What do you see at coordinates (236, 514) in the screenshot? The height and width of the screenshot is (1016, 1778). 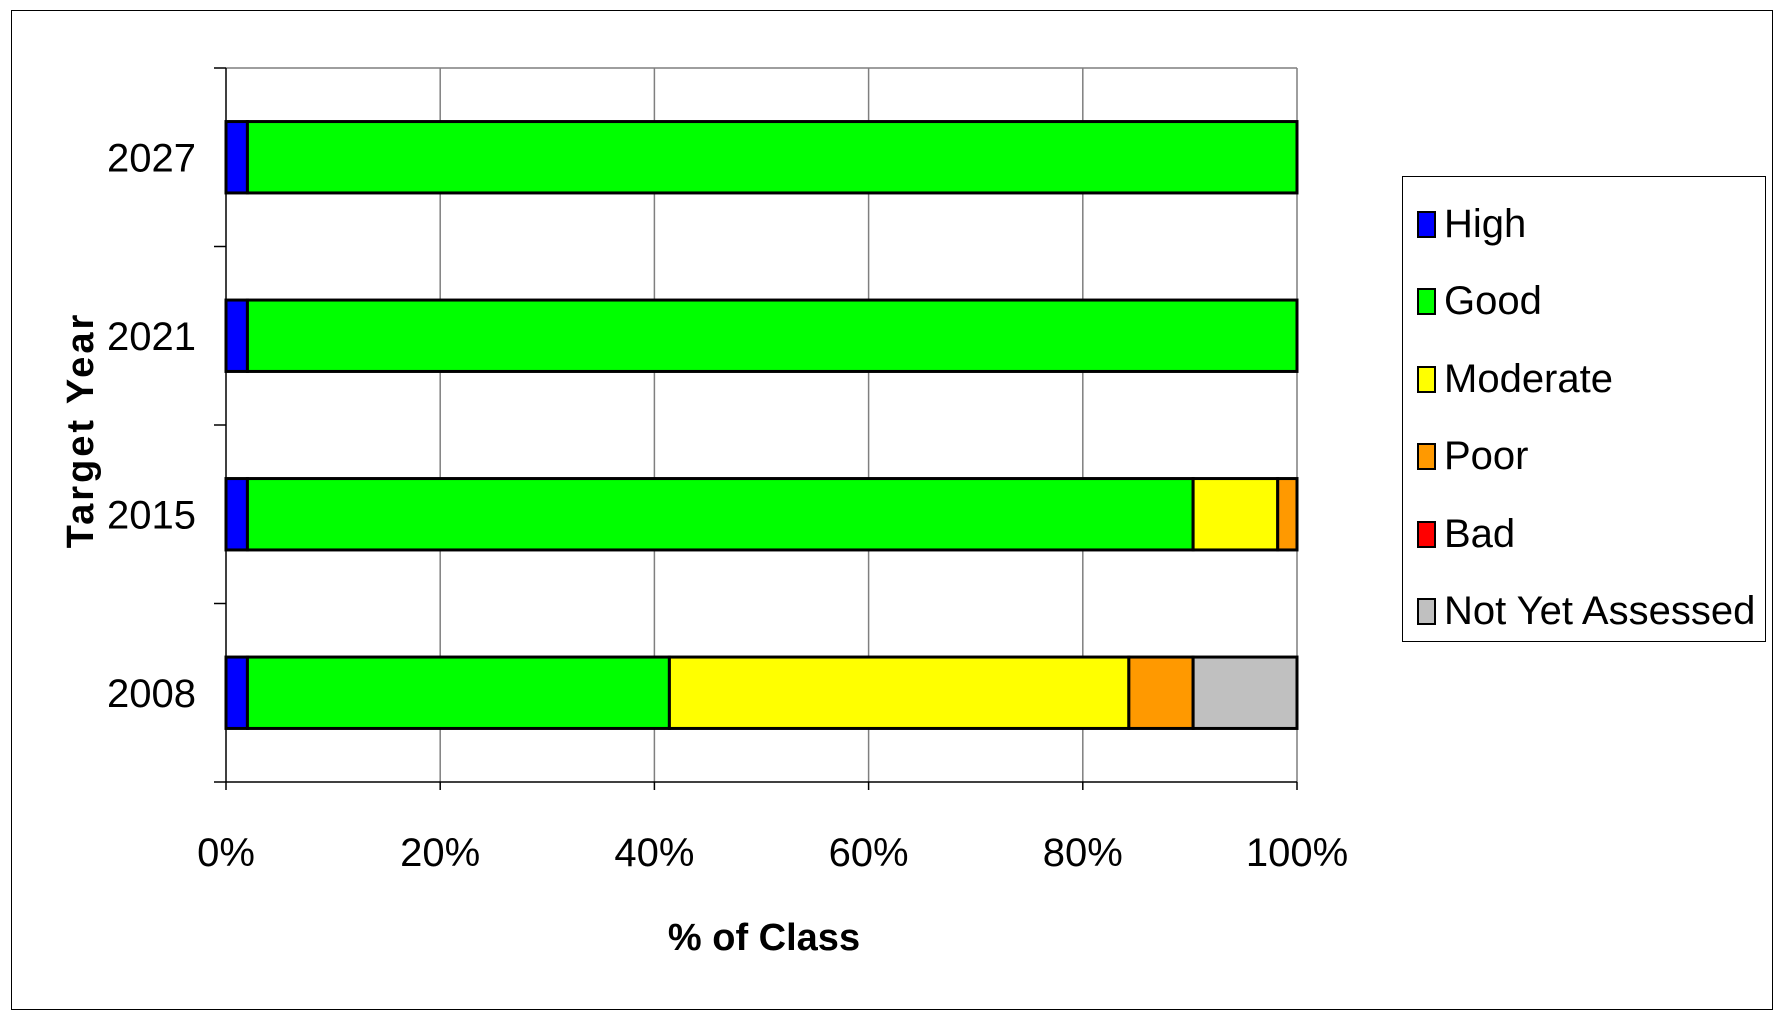 I see `bar-2015-high` at bounding box center [236, 514].